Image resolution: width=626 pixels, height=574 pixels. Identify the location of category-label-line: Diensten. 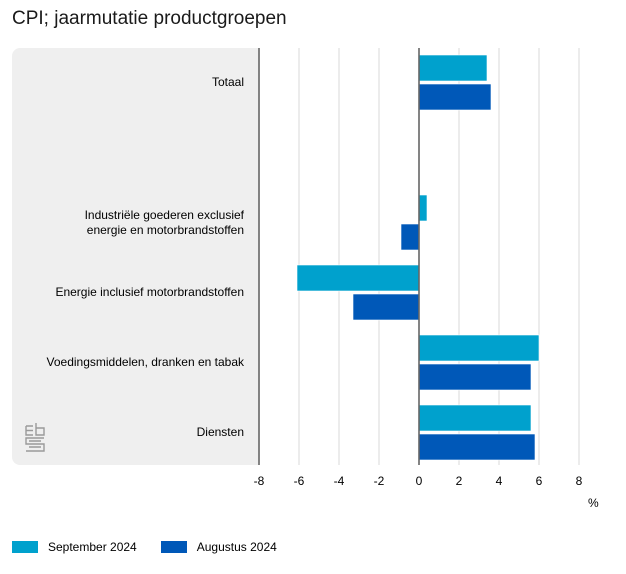
(220, 432).